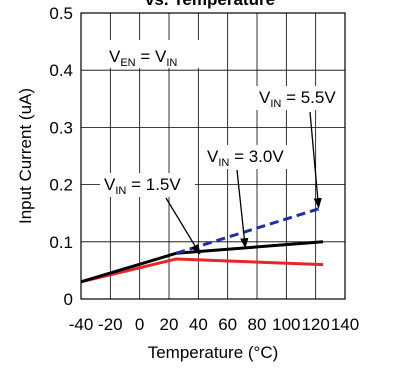 The width and height of the screenshot is (400, 371). What do you see at coordinates (286, 324) in the screenshot?
I see `x-tick-label: 100` at bounding box center [286, 324].